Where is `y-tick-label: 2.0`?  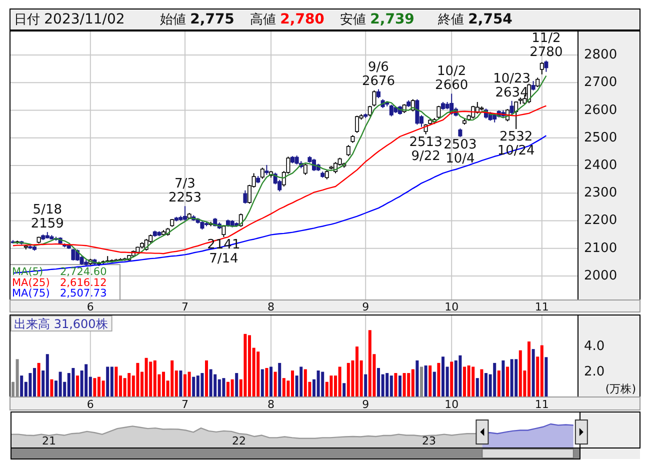
y-tick-label: 2.0 is located at coordinates (594, 372).